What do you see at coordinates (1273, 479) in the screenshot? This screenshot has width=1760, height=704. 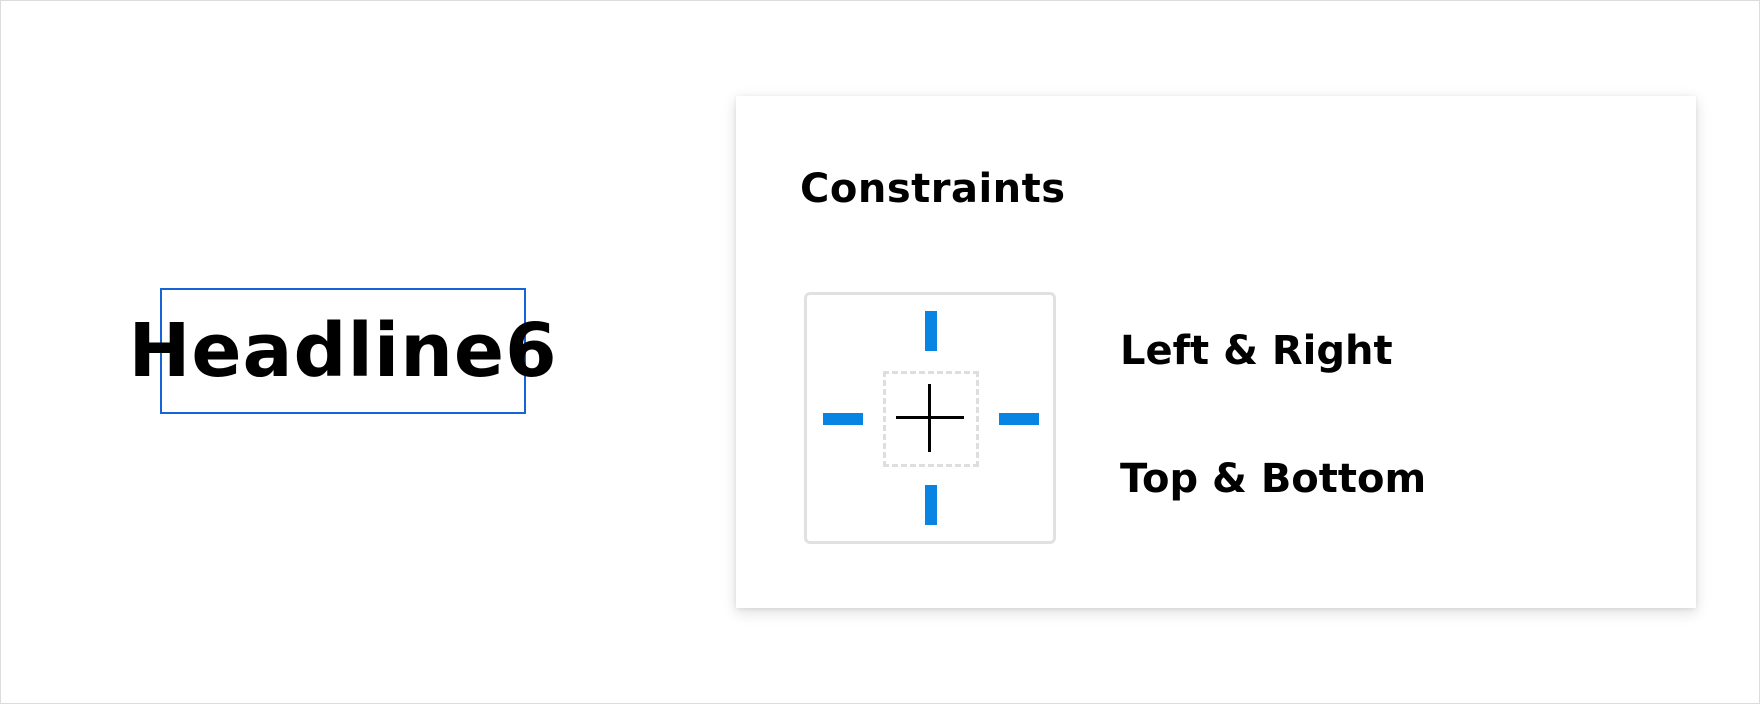 I see `vertical-constraint-option: Top & Bottom` at bounding box center [1273, 479].